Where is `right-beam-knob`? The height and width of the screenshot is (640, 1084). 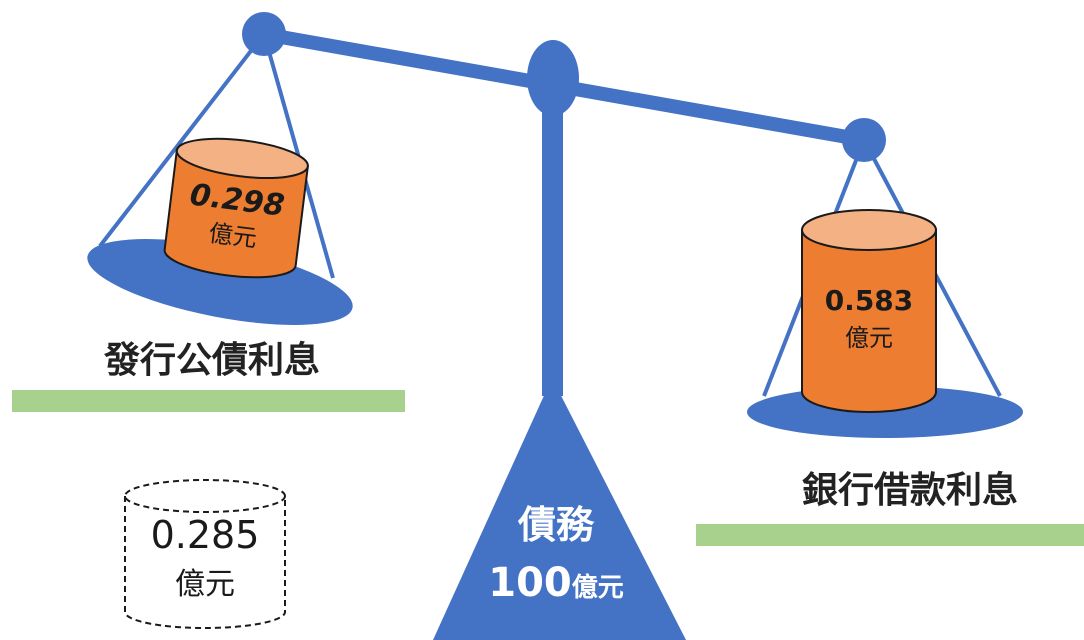
right-beam-knob is located at coordinates (864, 140).